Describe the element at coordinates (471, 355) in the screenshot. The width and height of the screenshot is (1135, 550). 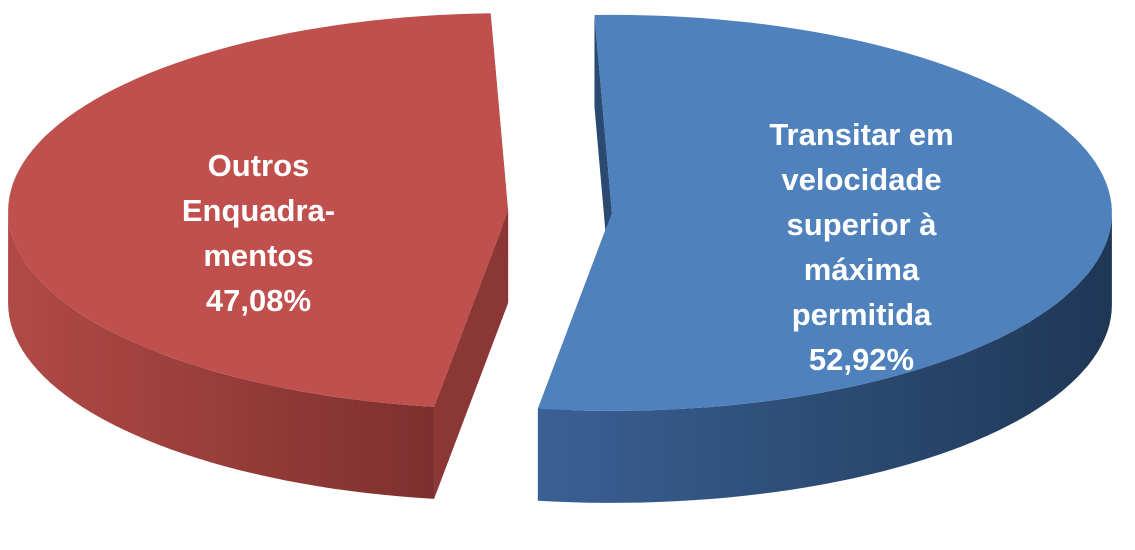
I see `slice-cut-wall` at that location.